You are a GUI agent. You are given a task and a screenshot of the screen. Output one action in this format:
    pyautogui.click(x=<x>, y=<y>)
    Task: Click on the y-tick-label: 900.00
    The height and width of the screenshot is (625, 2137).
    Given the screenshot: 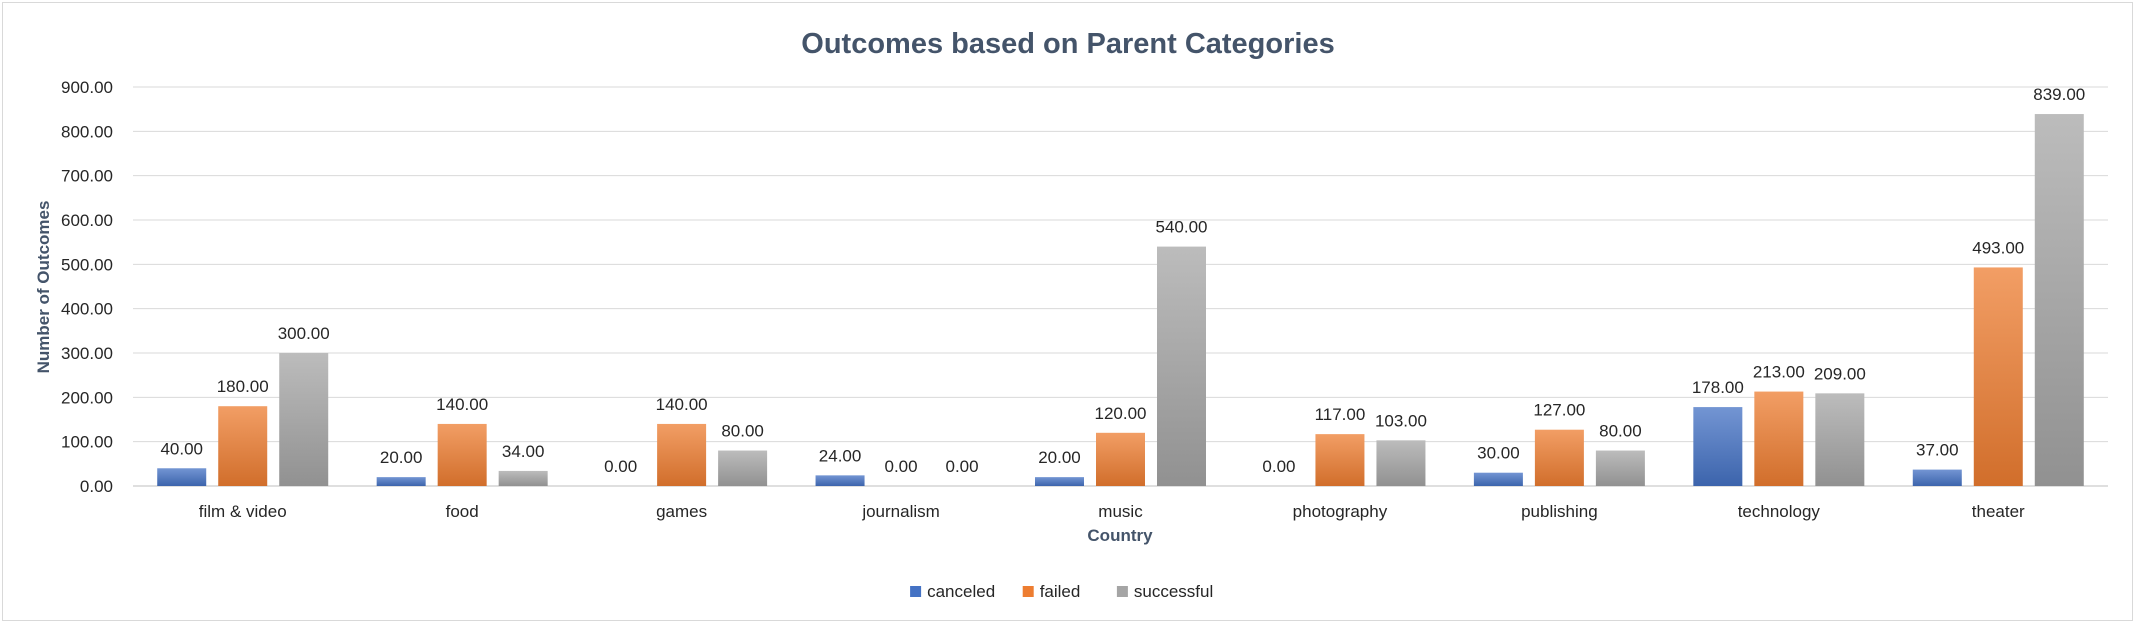 What is the action you would take?
    pyautogui.click(x=87, y=87)
    